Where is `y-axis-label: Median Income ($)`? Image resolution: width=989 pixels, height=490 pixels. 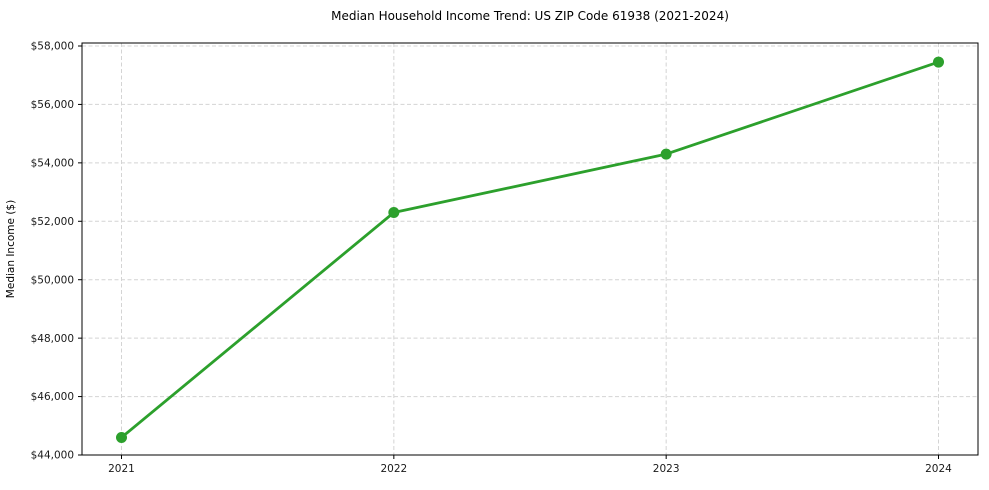
y-axis-label: Median Income ($) is located at coordinates (11, 249).